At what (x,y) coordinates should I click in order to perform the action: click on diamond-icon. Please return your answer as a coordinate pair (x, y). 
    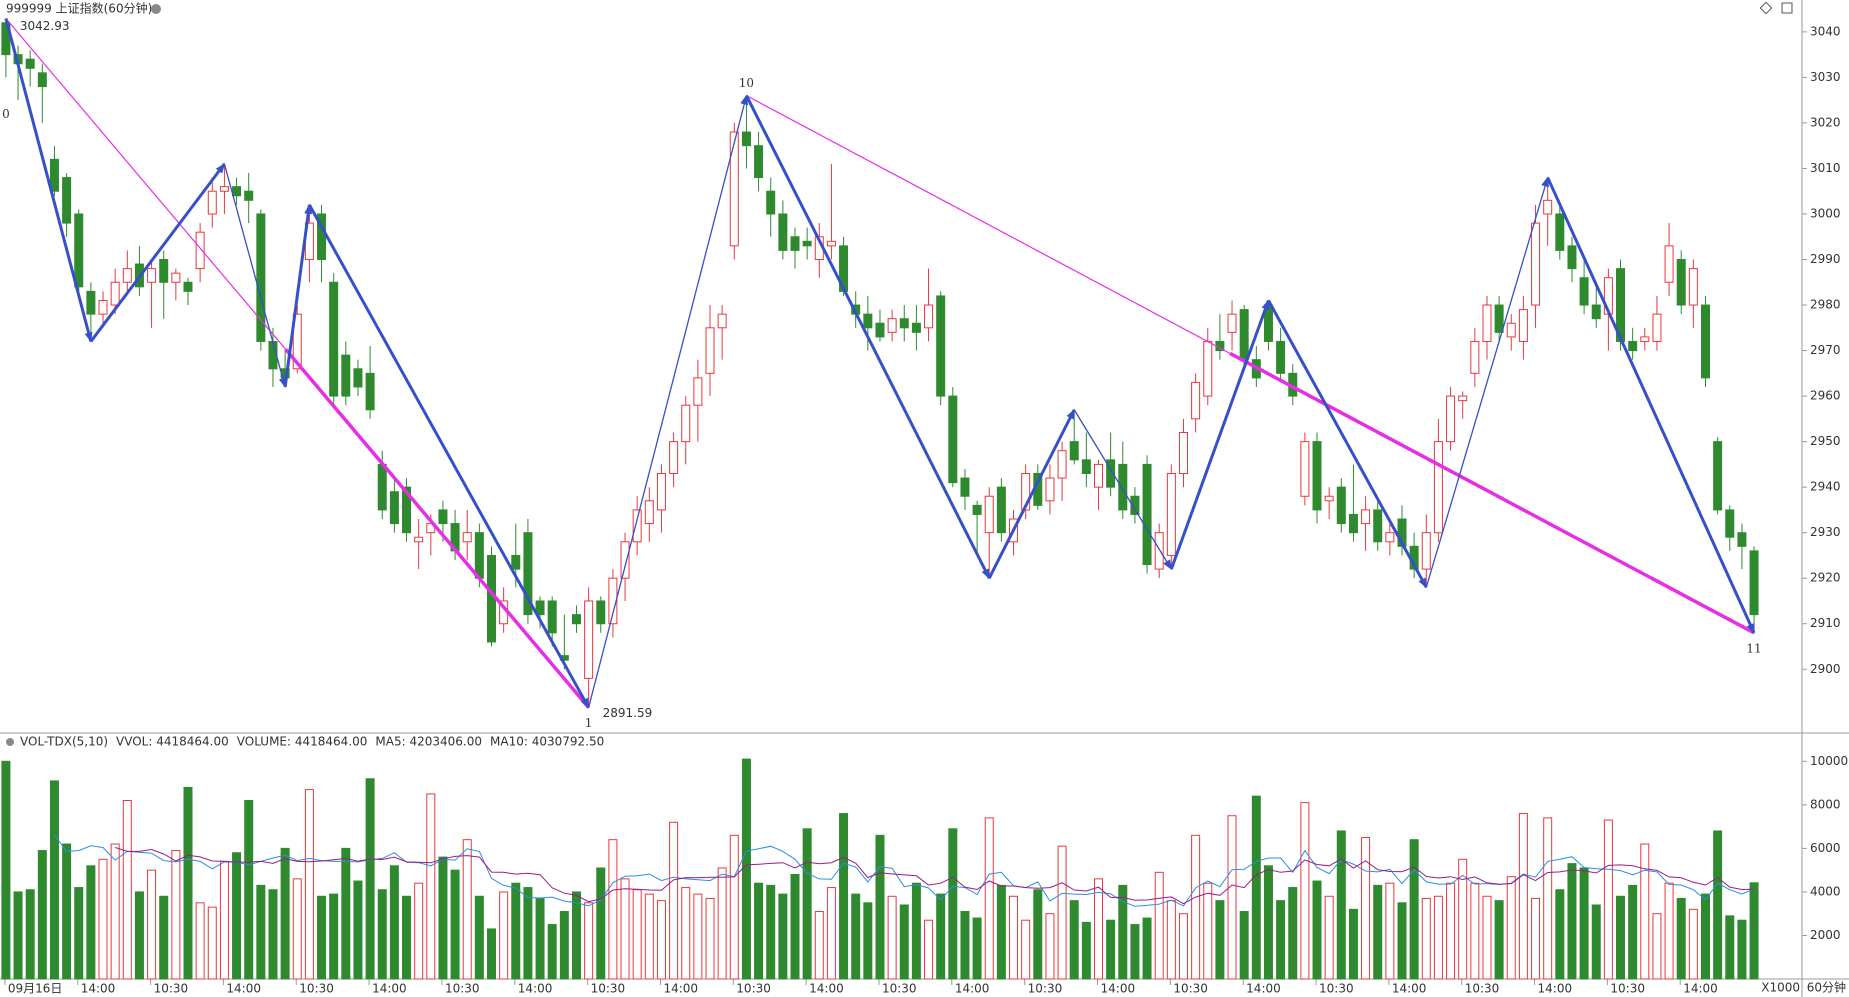
    Looking at the image, I should click on (1766, 8).